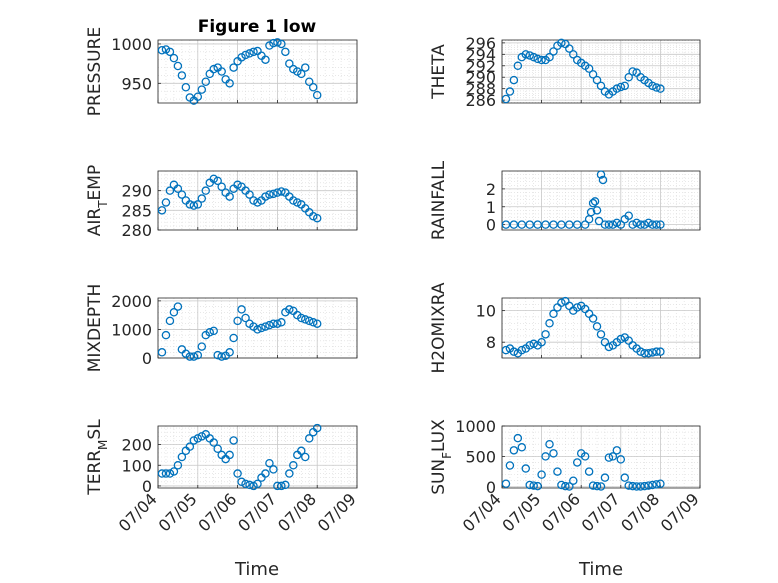  I want to click on y-axis-label: H2OMIXRA, so click(439, 327).